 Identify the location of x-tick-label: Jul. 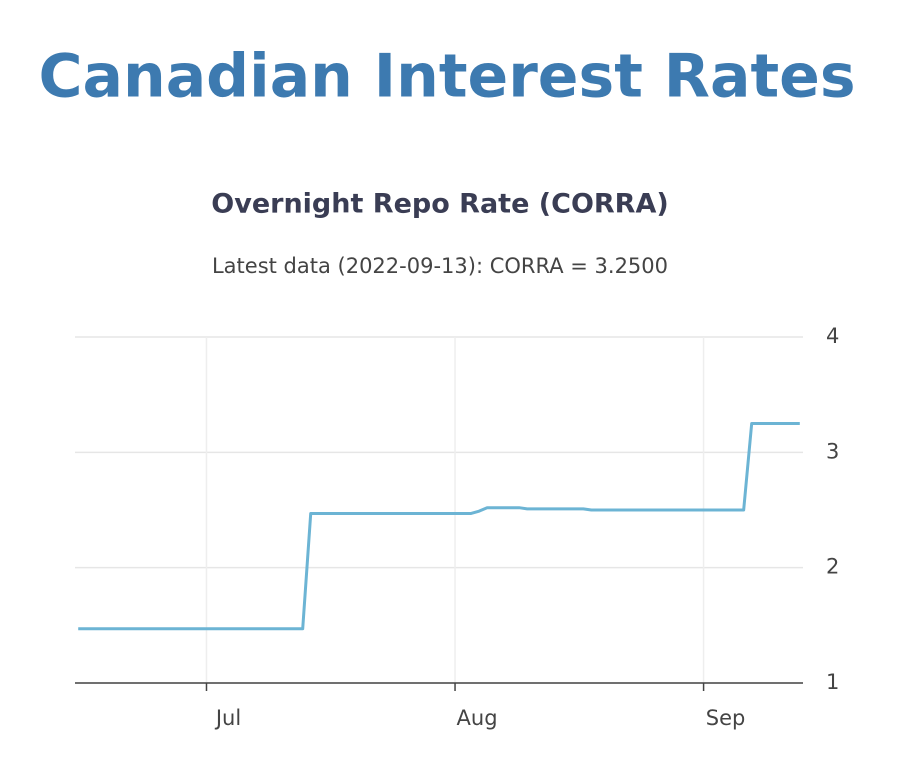
(227, 718).